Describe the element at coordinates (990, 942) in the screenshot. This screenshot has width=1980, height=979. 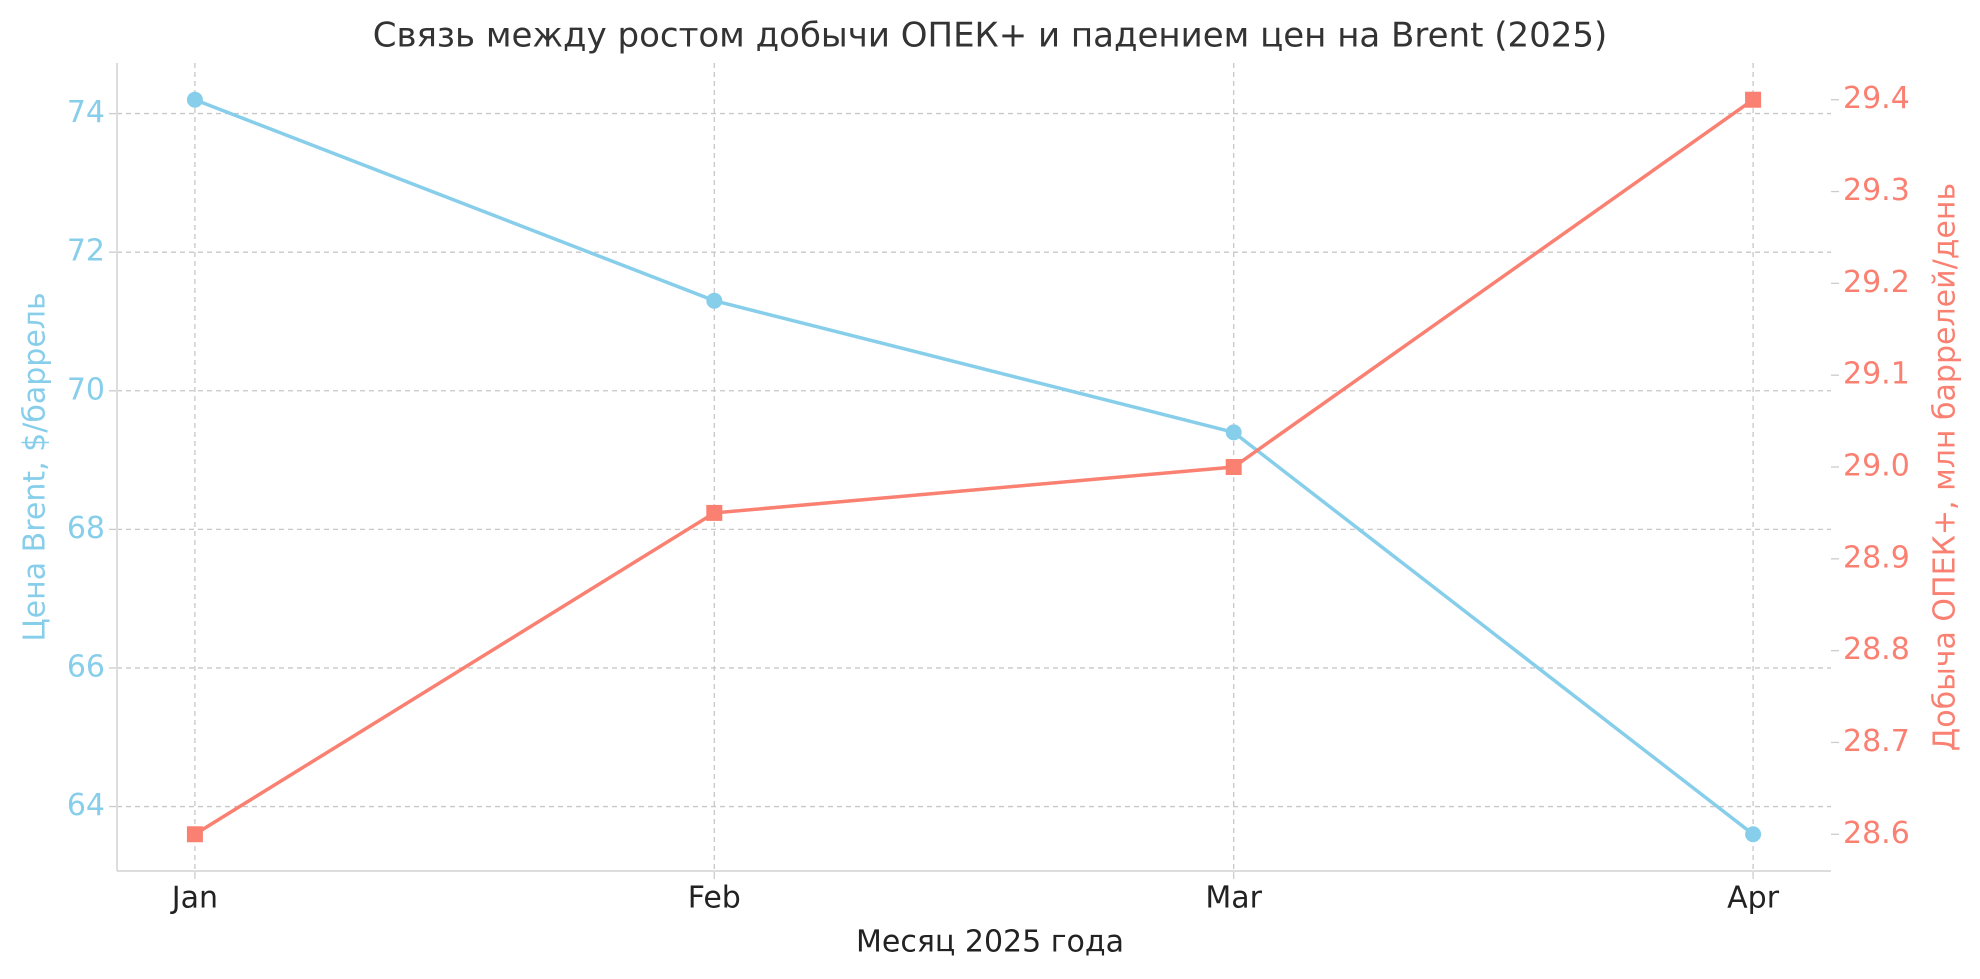
I see `x-axis-label: Месяц 2025 года` at that location.